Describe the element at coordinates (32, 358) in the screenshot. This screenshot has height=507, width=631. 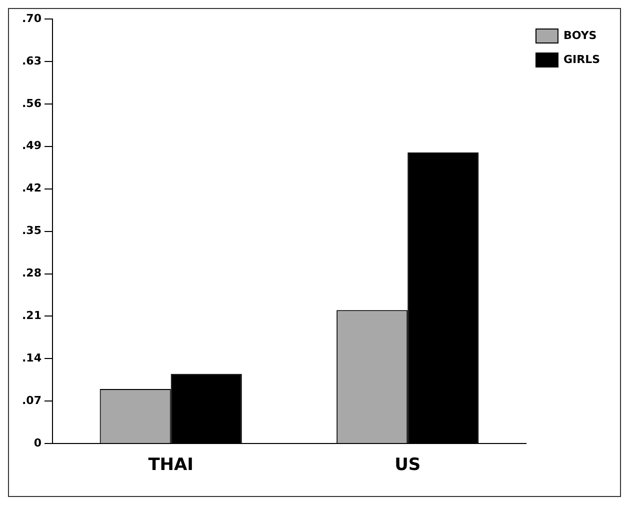
I see `y-tick-label: .14` at that location.